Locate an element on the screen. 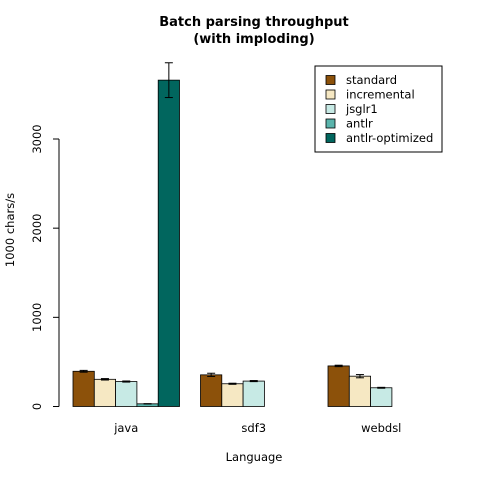  y-tick-label: 3000 is located at coordinates (37, 138).